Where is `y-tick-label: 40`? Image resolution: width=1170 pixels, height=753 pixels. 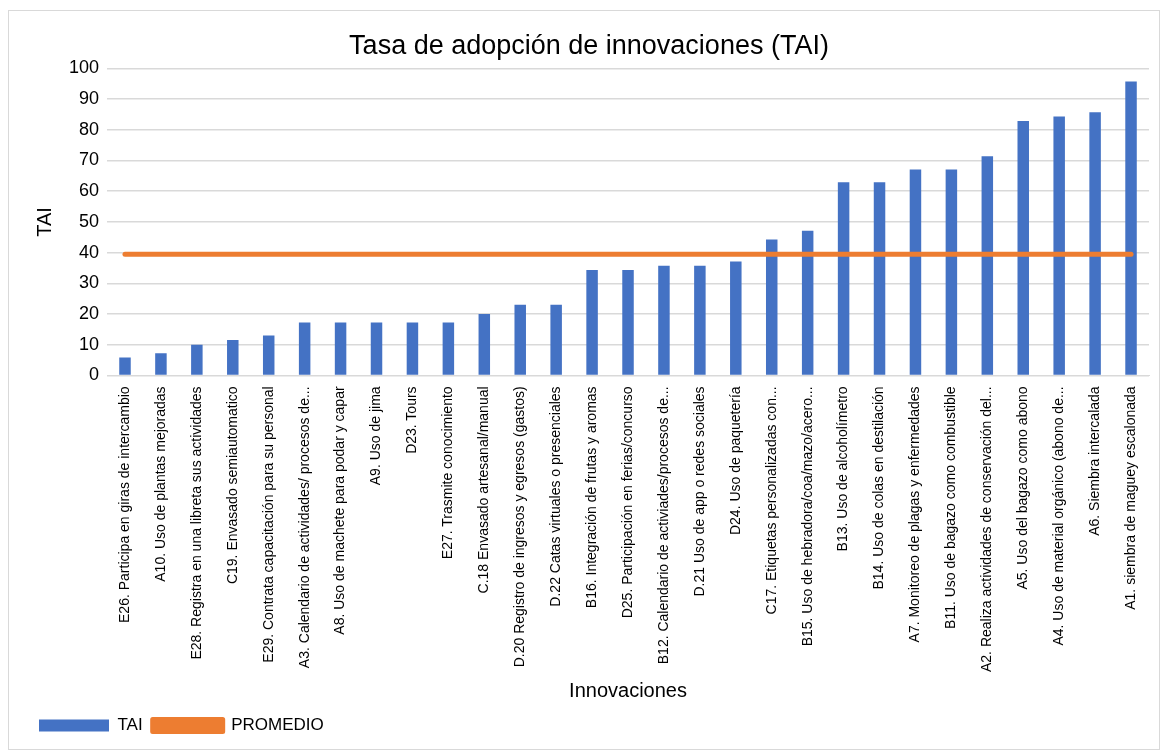
y-tick-label: 40 is located at coordinates (89, 251).